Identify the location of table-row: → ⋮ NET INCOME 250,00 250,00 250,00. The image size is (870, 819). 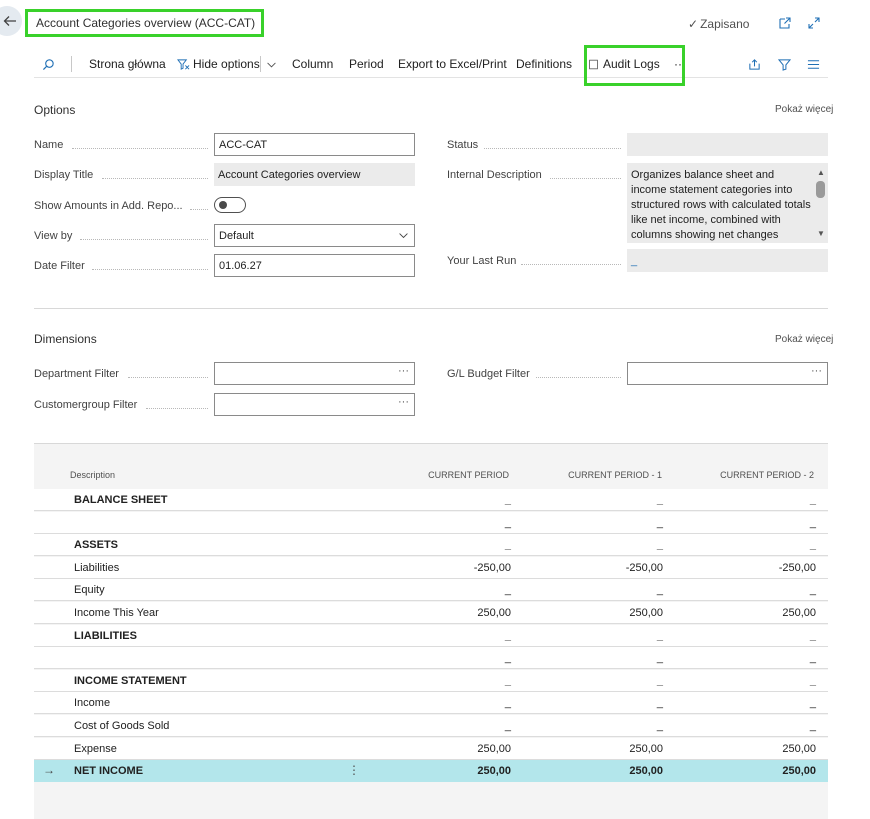
(431, 771).